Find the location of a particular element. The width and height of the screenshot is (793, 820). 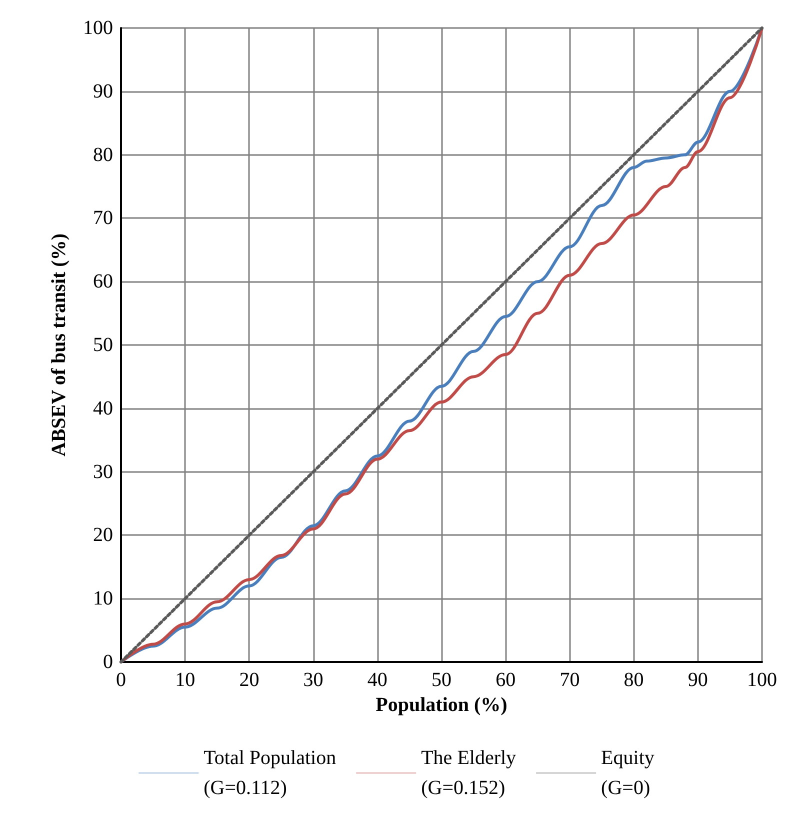

y-tick-label: 40 is located at coordinates (103, 408).